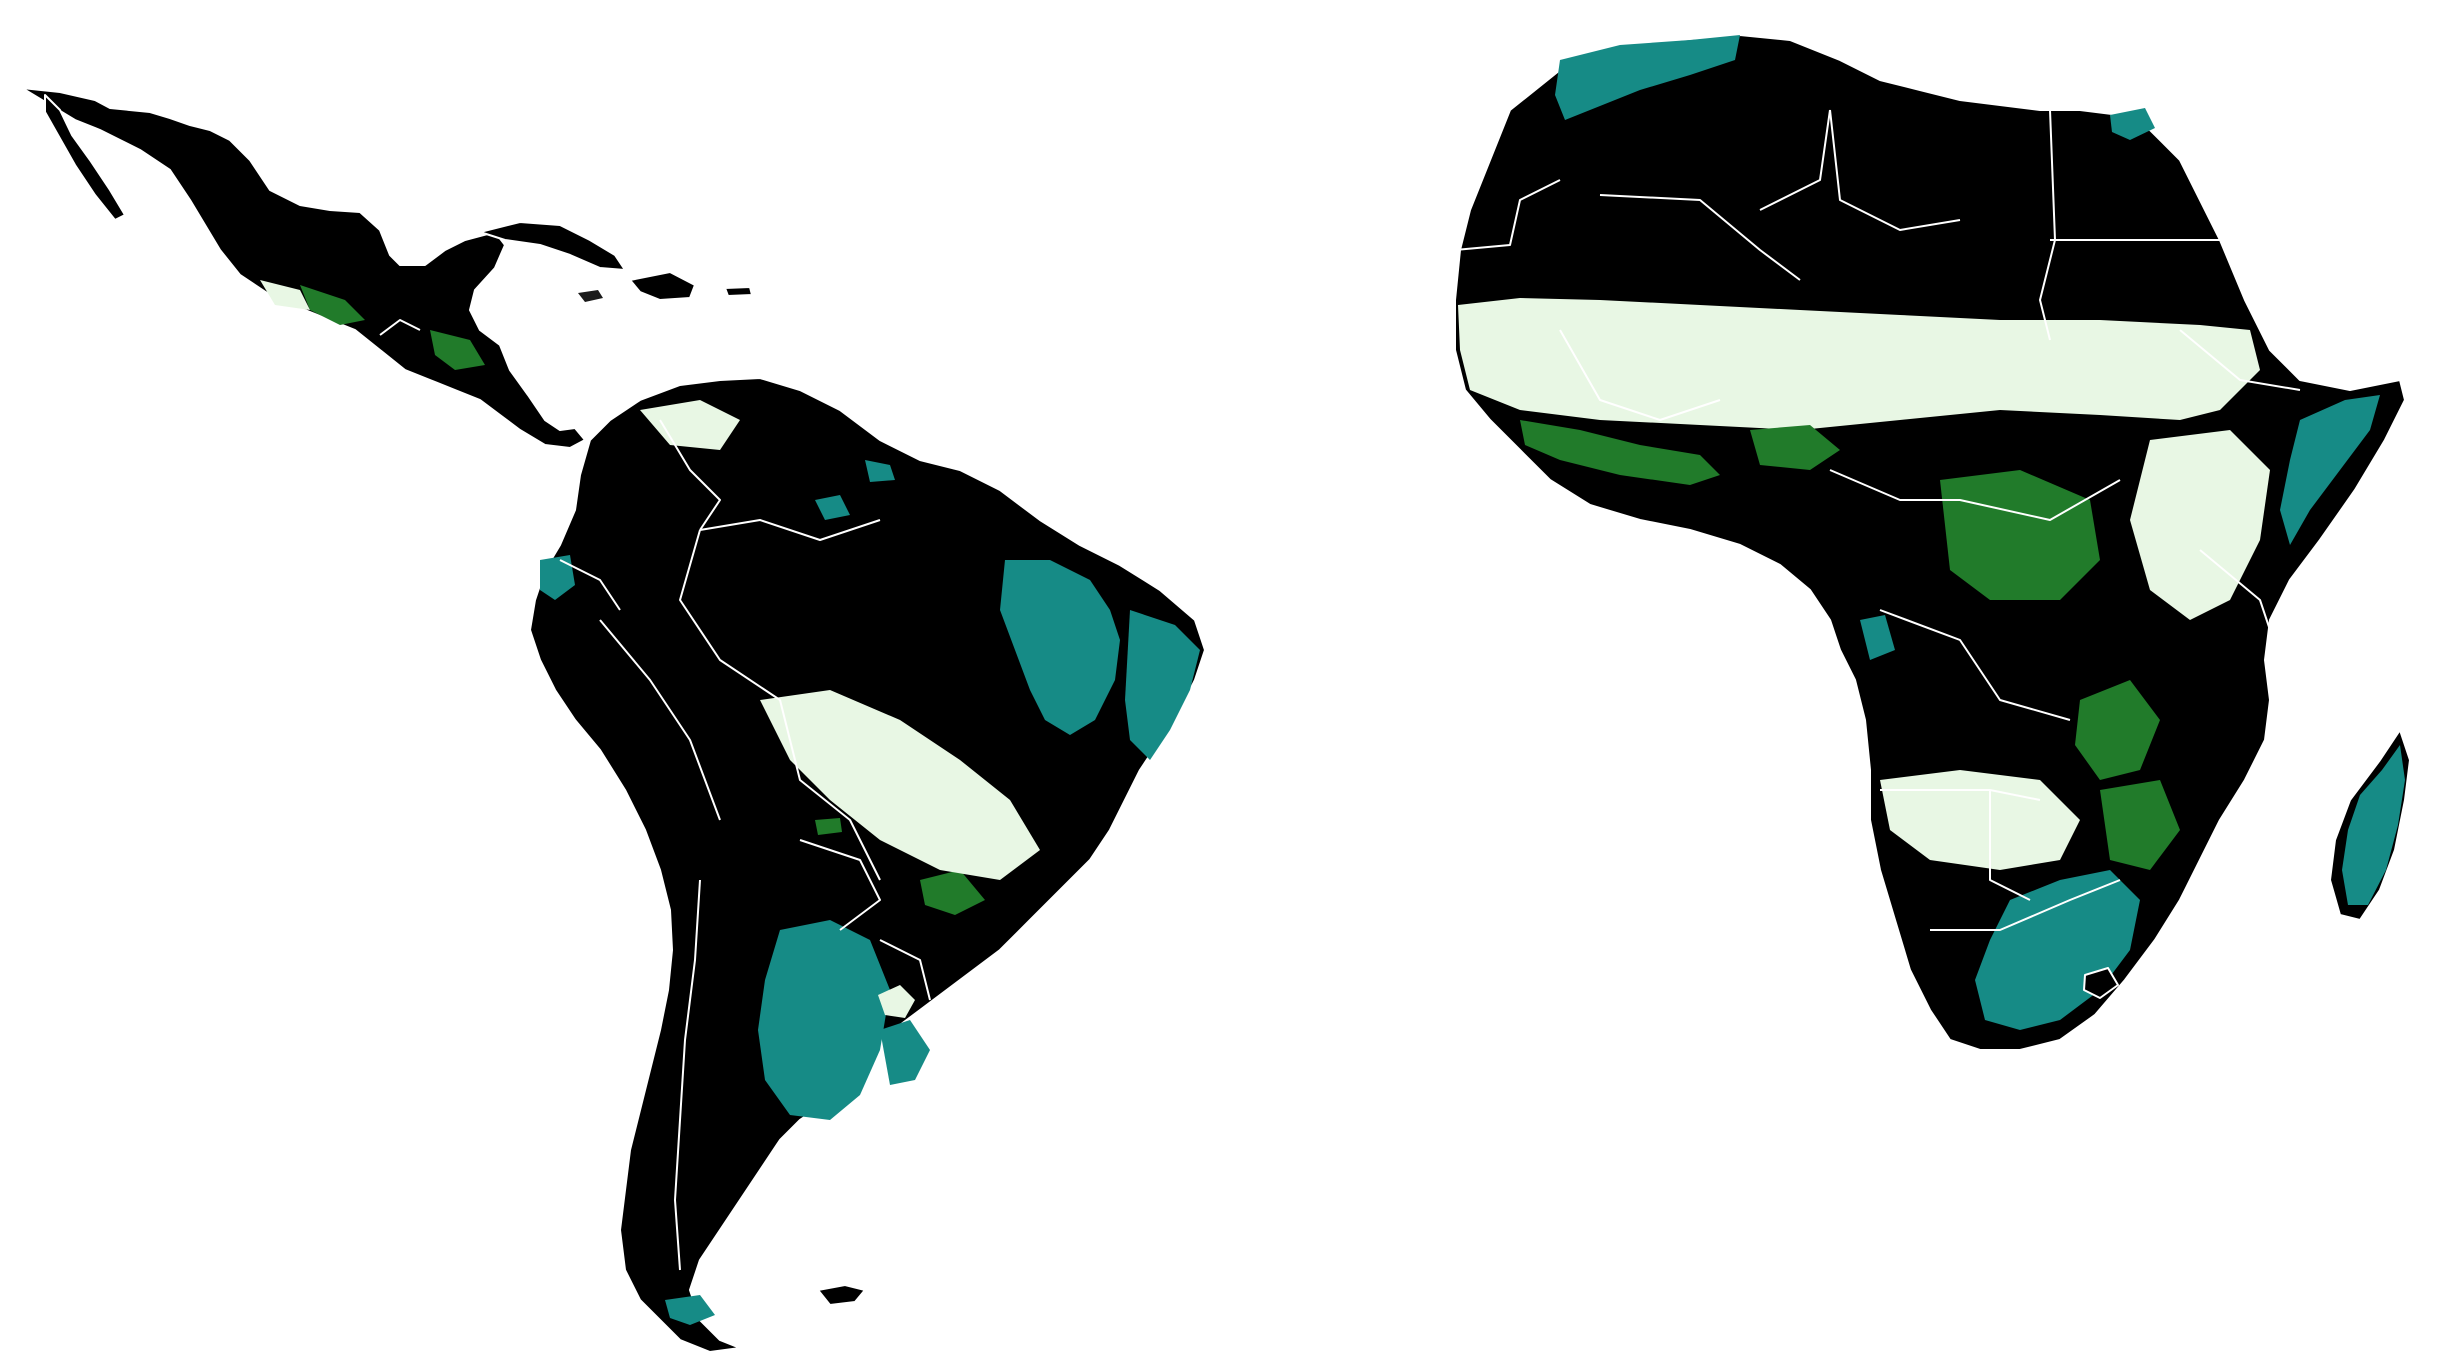  What do you see at coordinates (841, 1295) in the screenshot?
I see `falkland-islands-land` at bounding box center [841, 1295].